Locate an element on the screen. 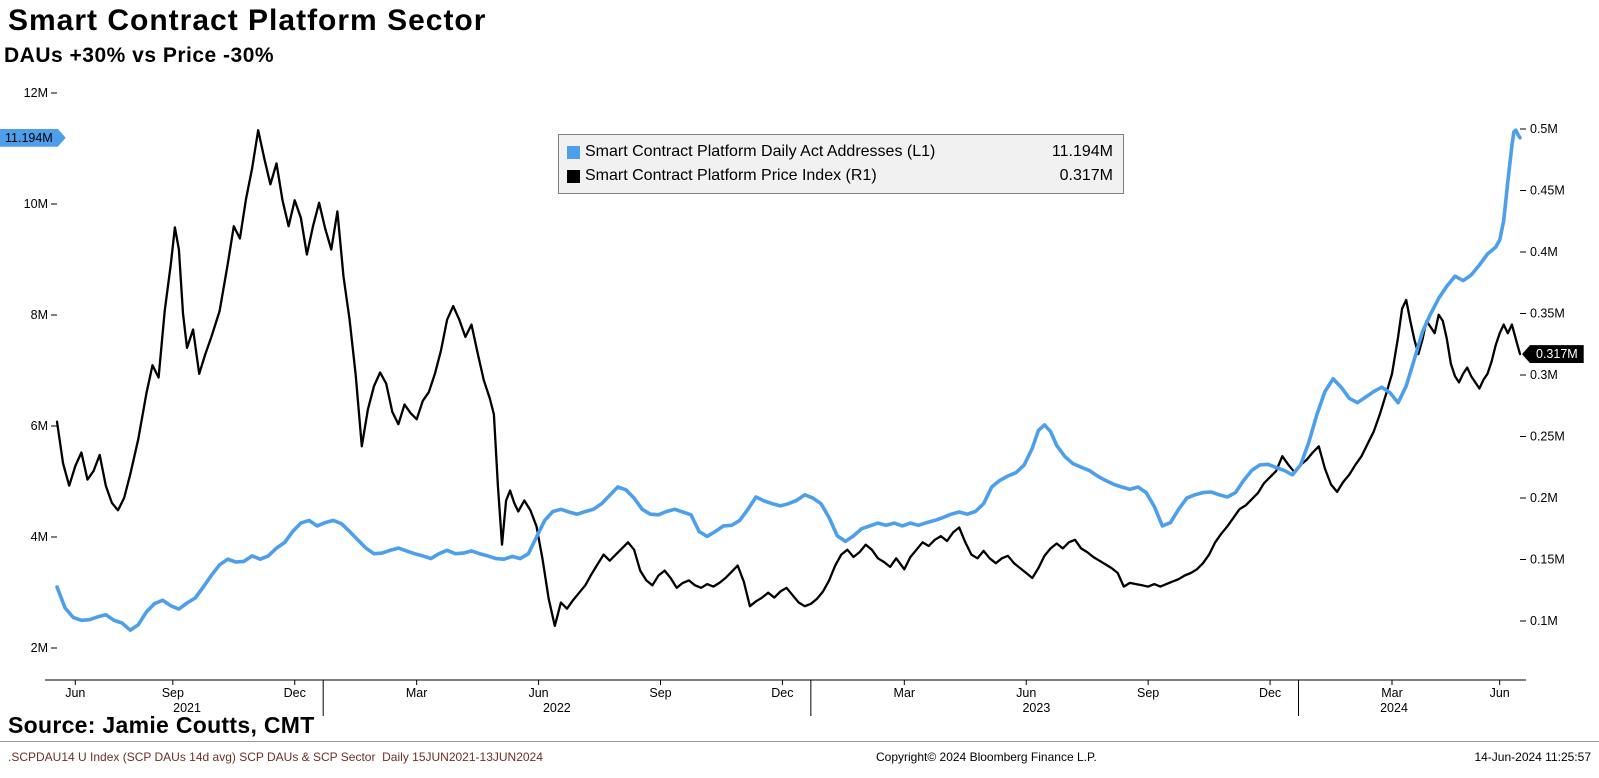  left-axis-label: 4M is located at coordinates (39, 537).